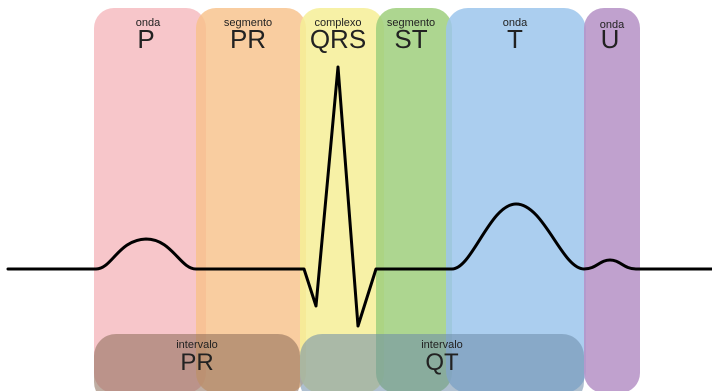  I want to click on band-pr-small-label: segmento, so click(248, 23).